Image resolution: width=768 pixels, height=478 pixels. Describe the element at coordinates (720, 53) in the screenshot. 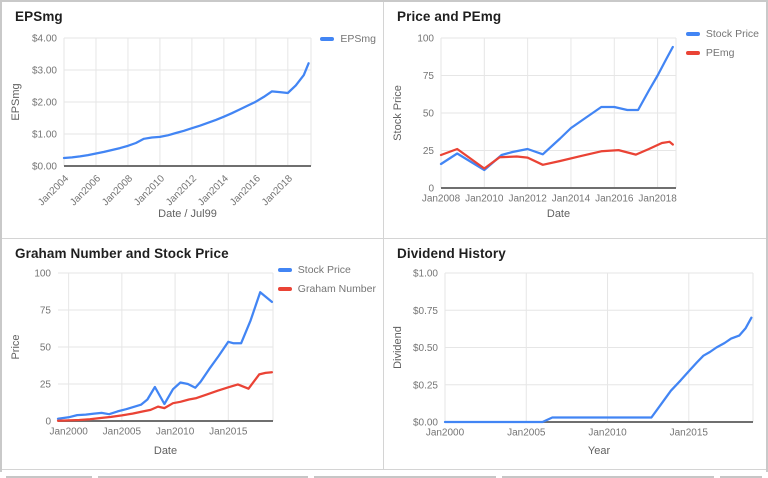

I see `legend-label: PEmg` at that location.